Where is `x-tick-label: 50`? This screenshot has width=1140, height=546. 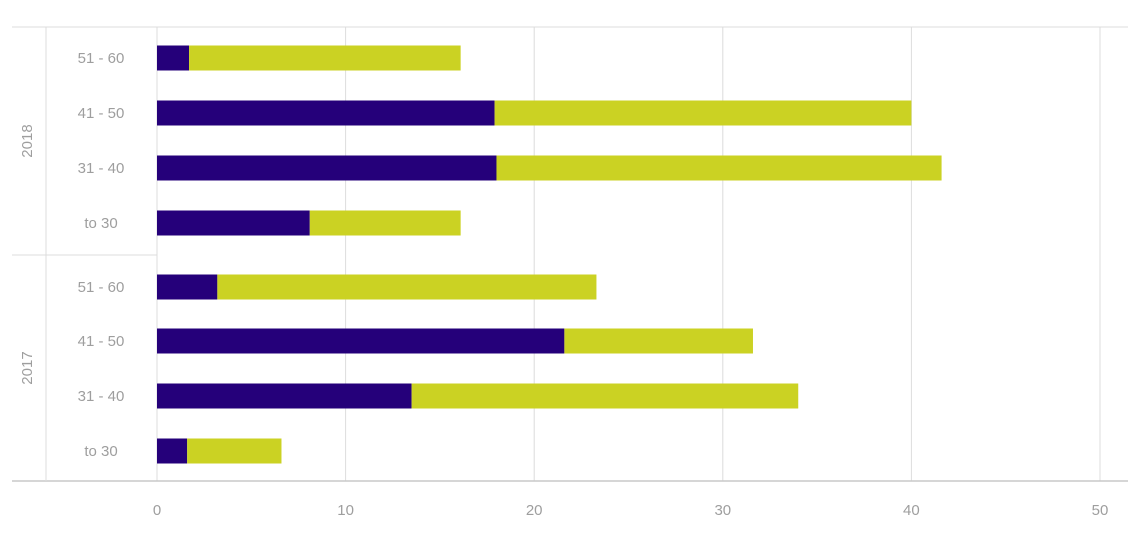
x-tick-label: 50 is located at coordinates (1100, 510).